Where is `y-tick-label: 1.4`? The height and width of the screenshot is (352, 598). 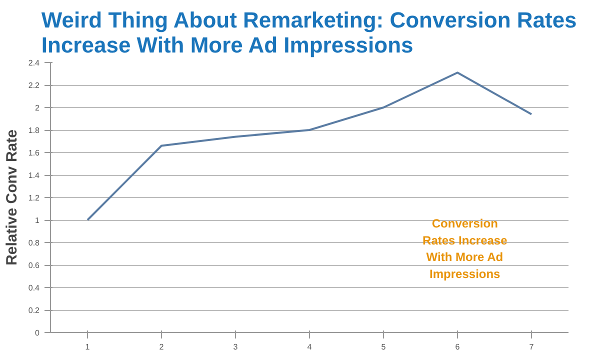 y-tick-label: 1.4 is located at coordinates (34, 175).